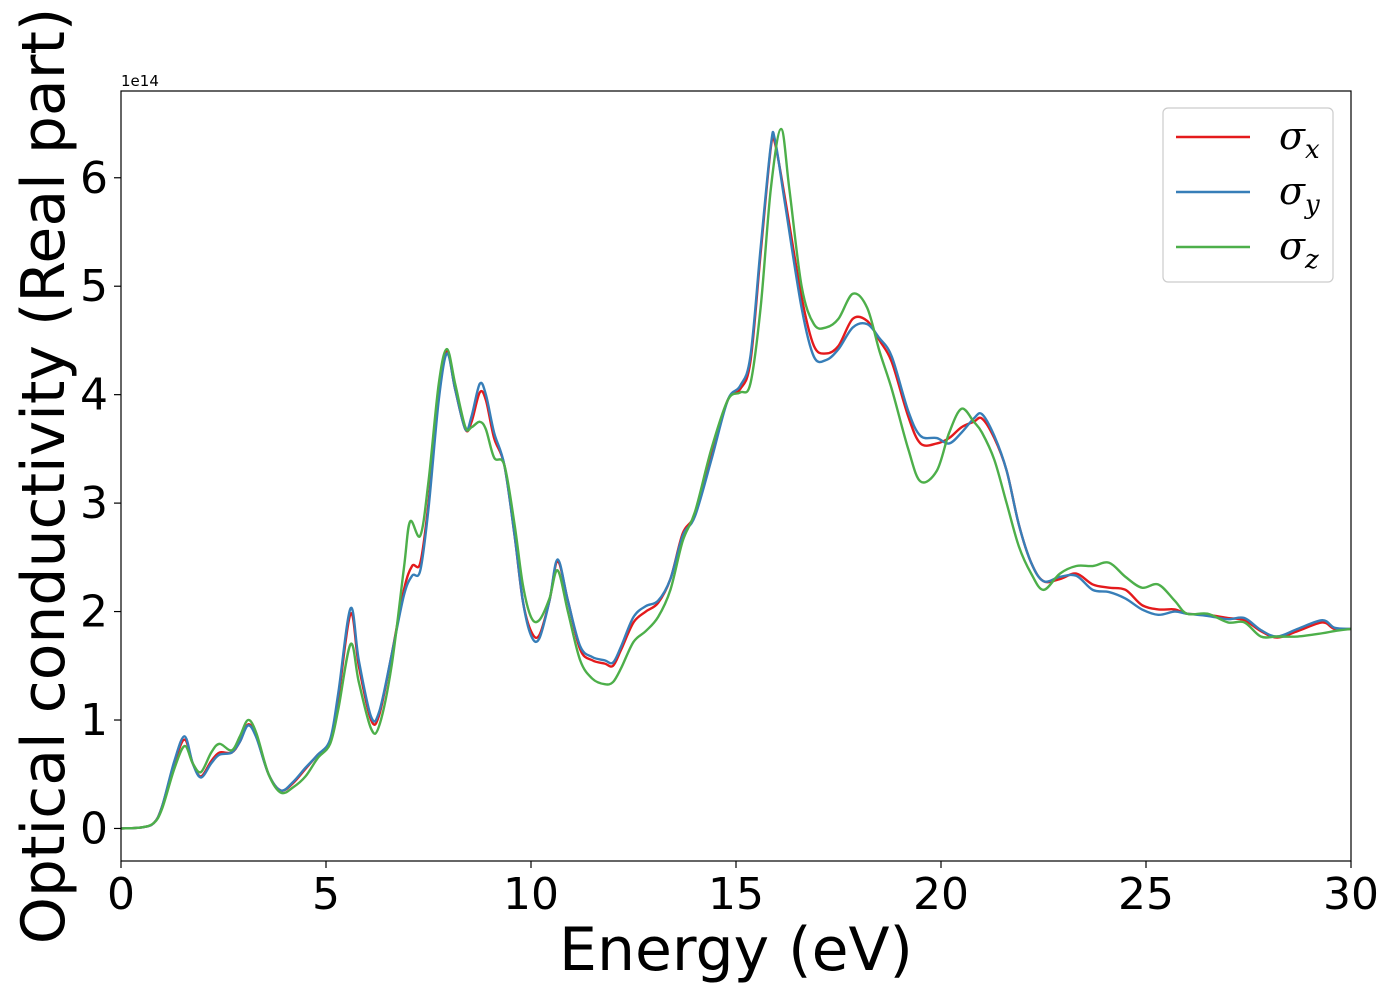 The height and width of the screenshot is (1000, 1400). I want to click on y-tick-label: 5, so click(94, 286).